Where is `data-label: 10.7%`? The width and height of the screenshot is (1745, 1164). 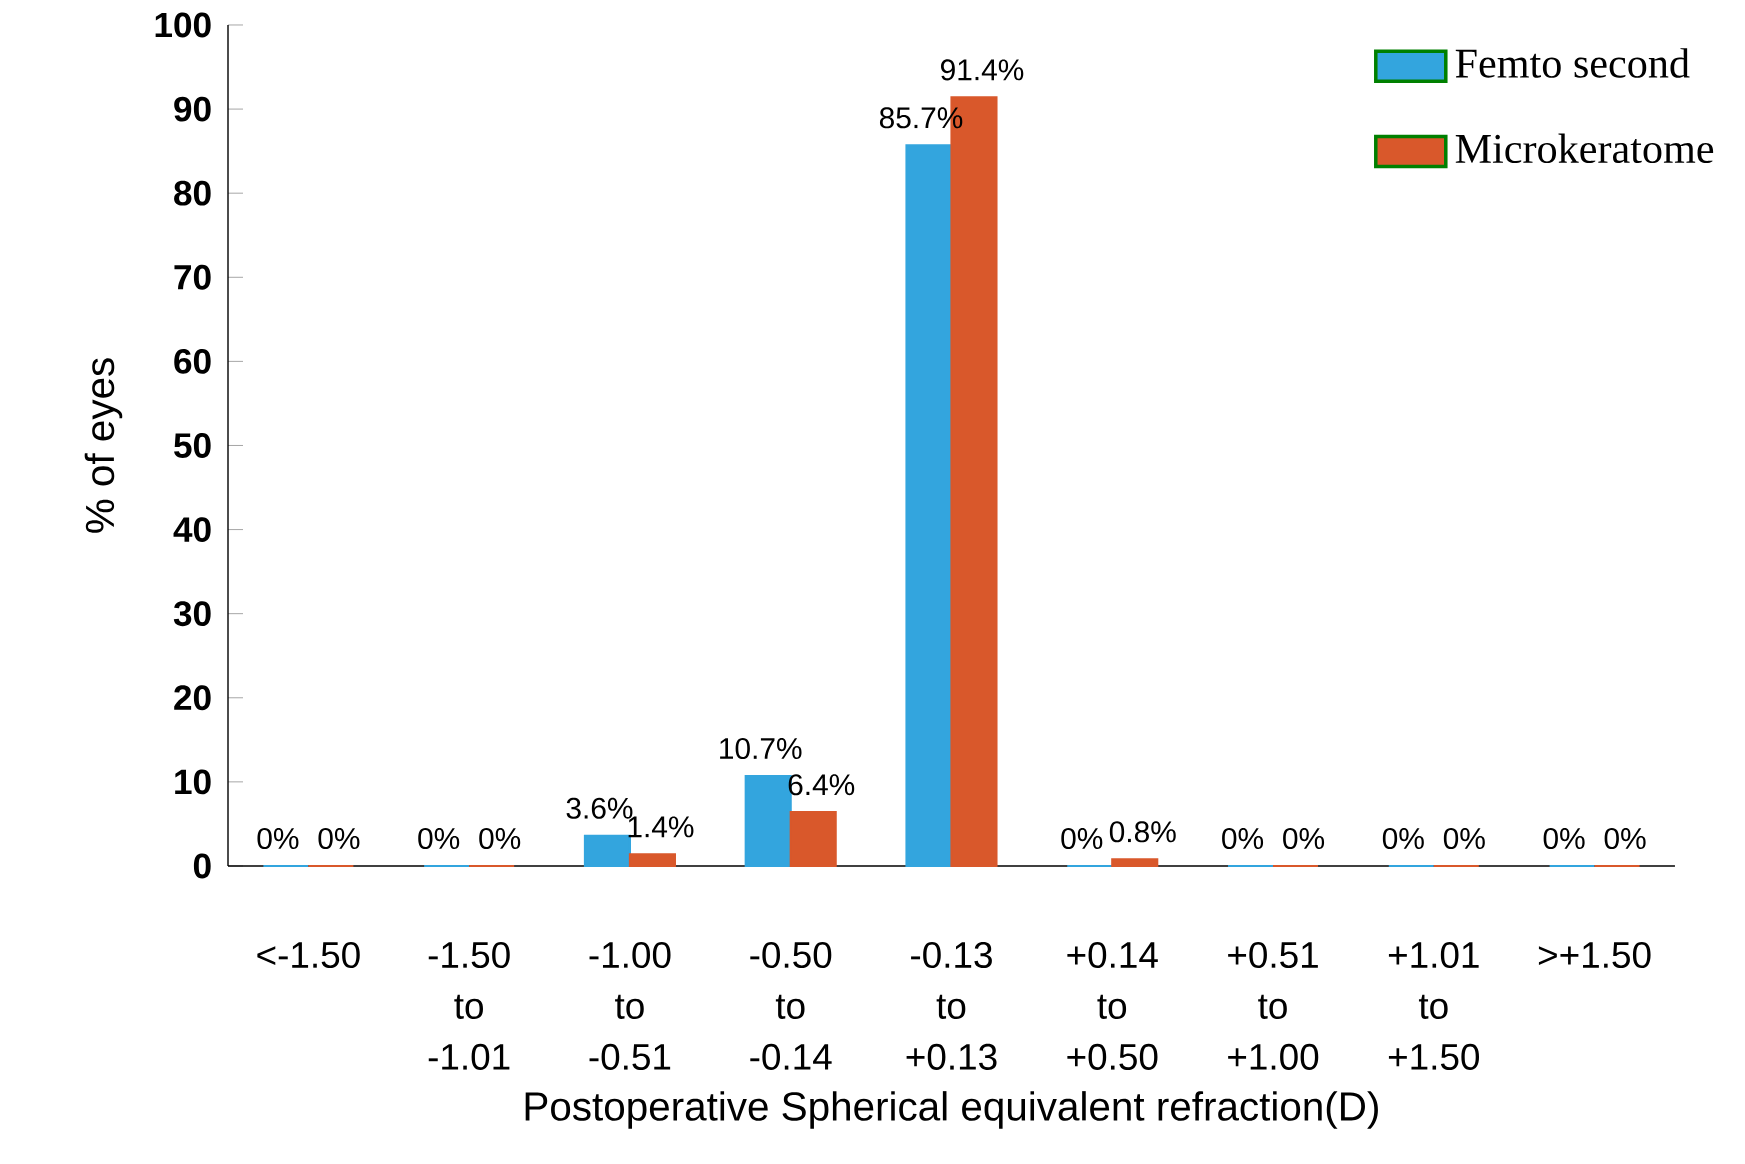
data-label: 10.7% is located at coordinates (761, 749).